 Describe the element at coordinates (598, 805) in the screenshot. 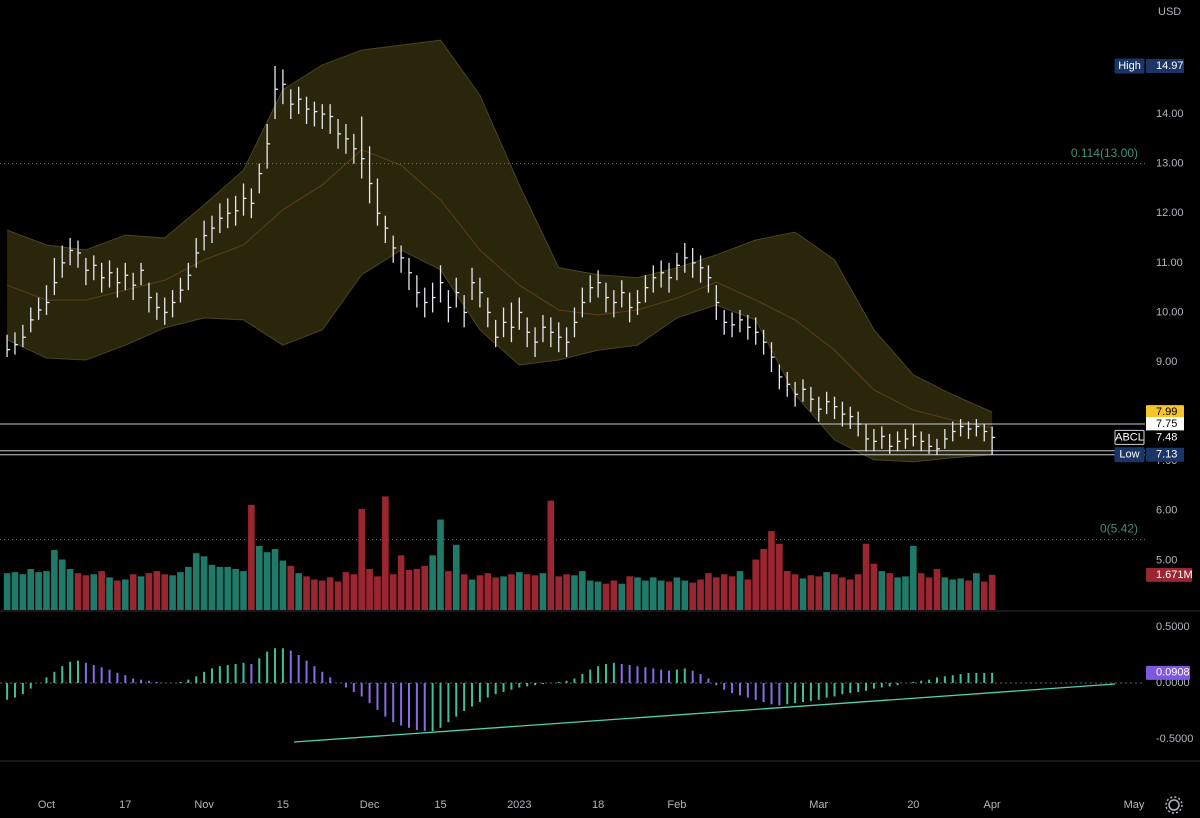

I see `x-tick-label: 18` at that location.